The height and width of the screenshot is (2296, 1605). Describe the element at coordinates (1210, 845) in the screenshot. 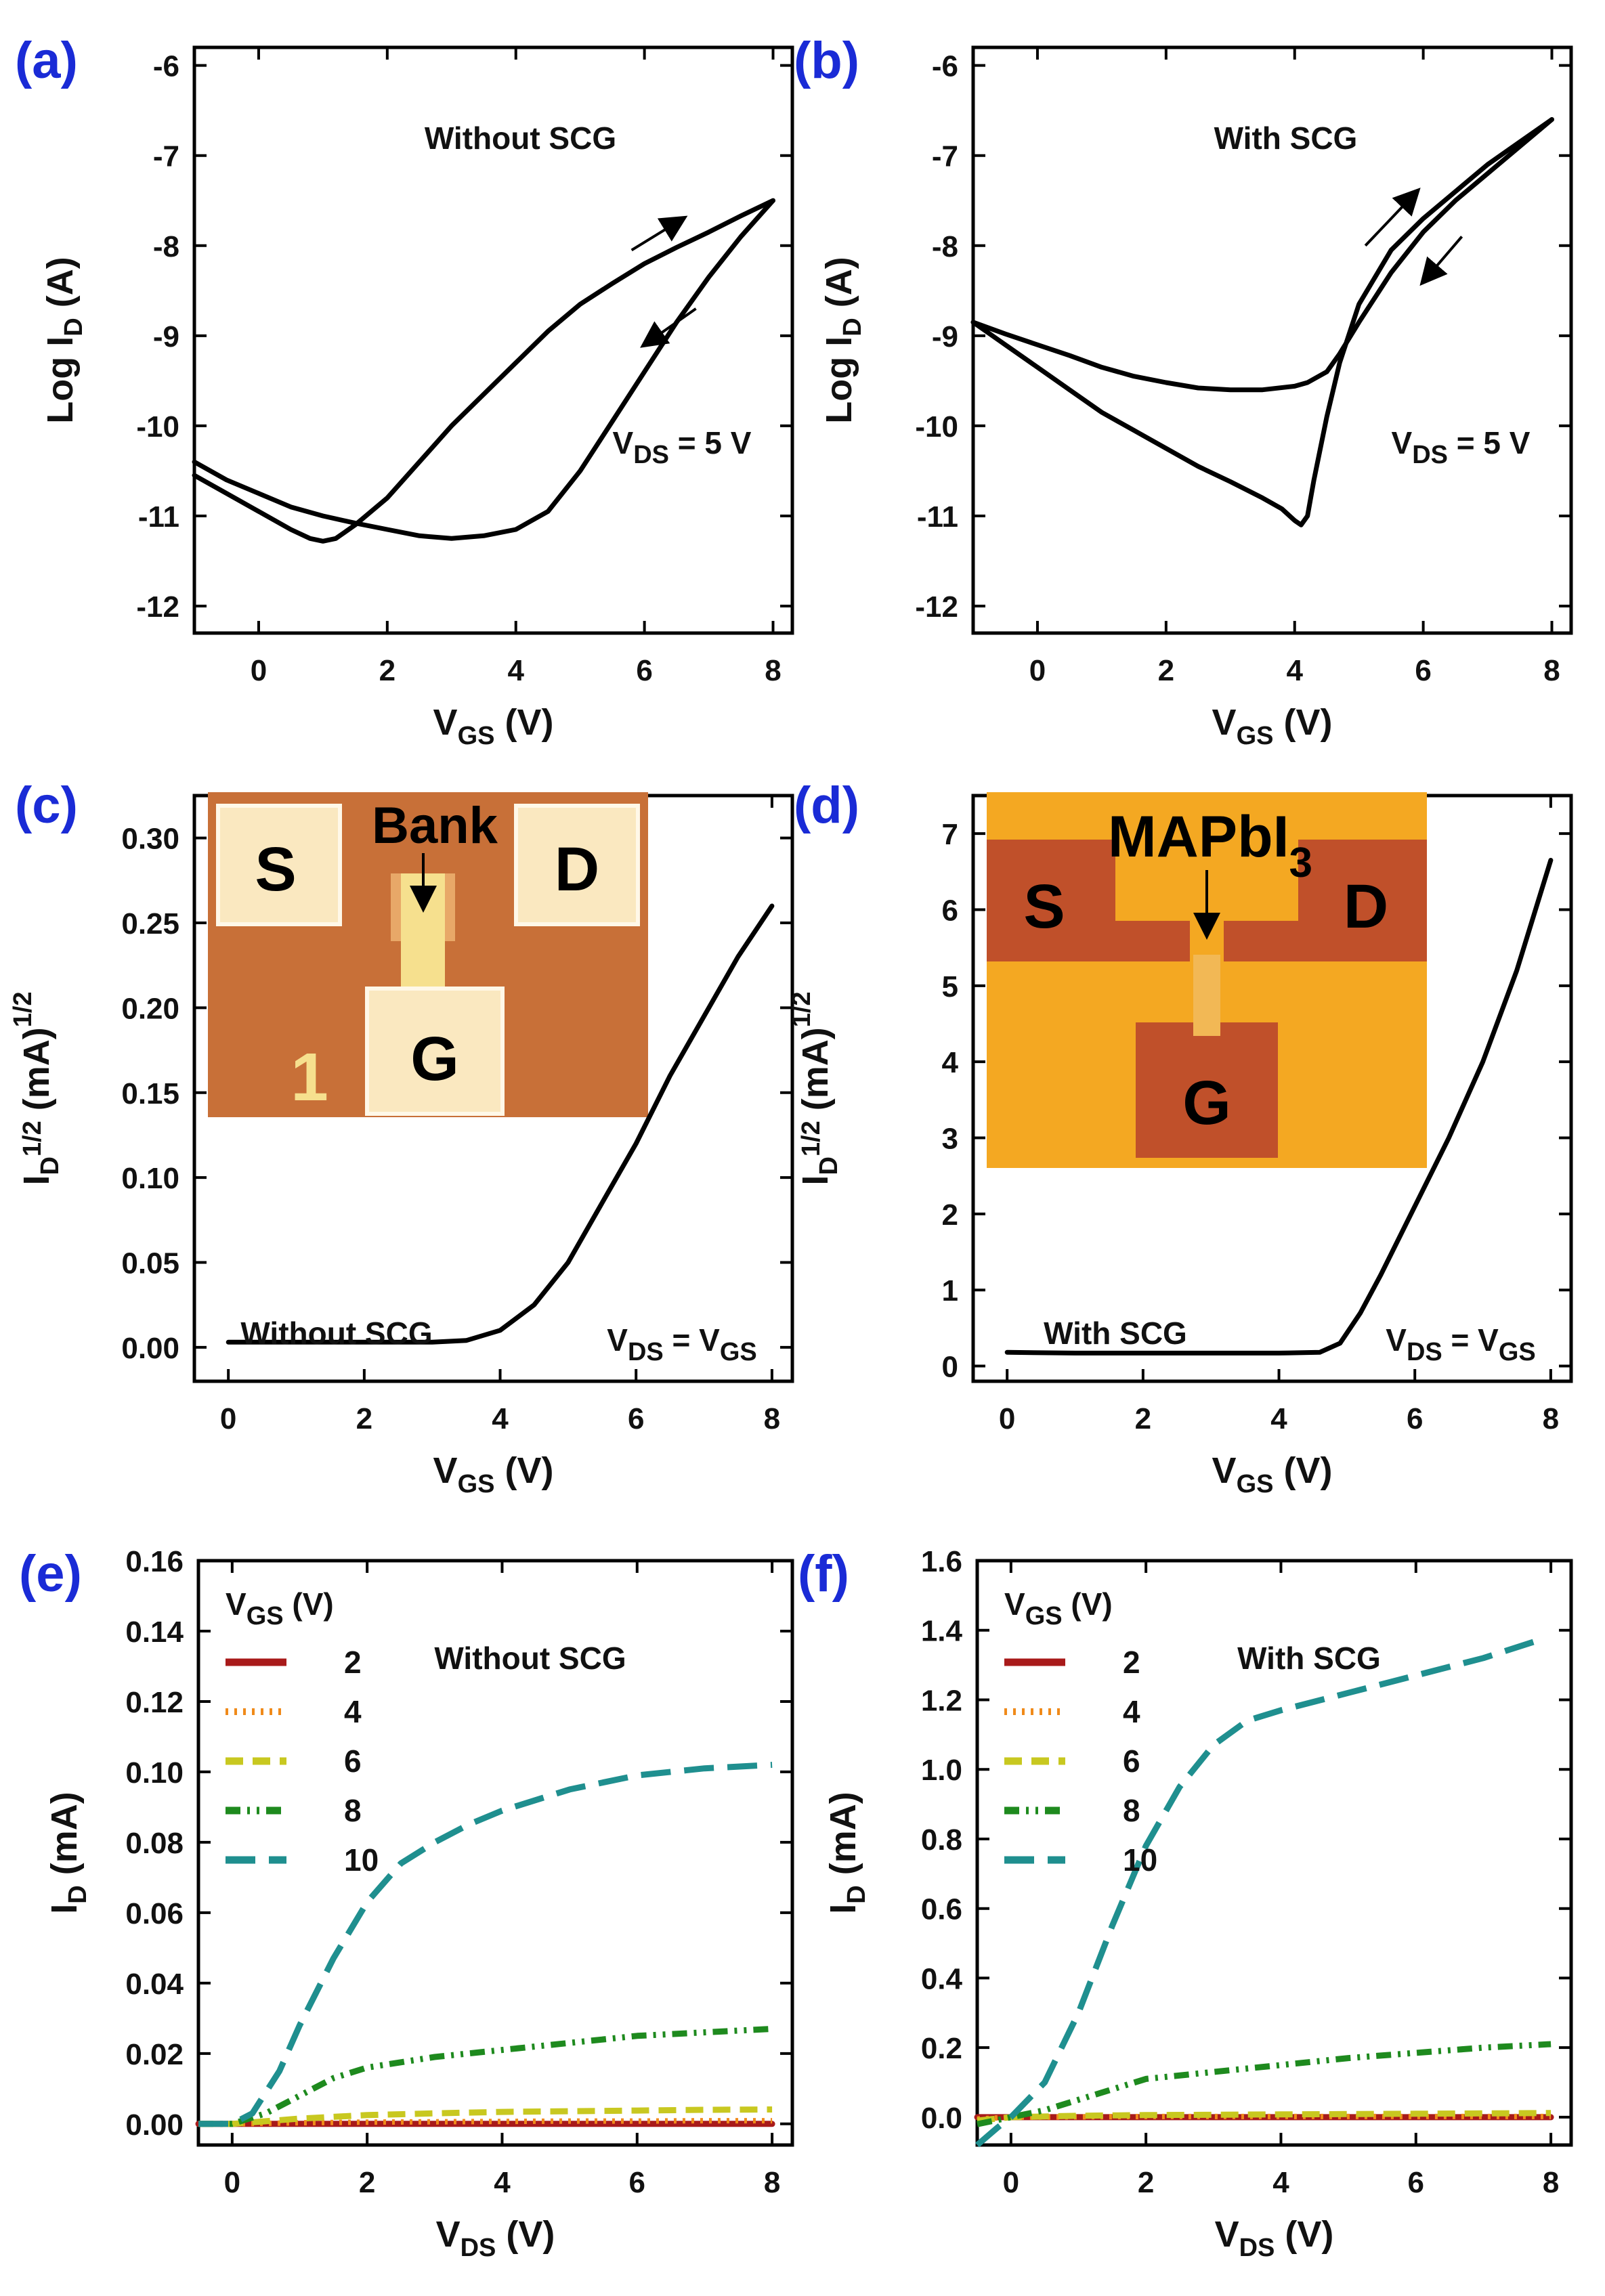

I see `inset-label-mapbi3: MAPbI3` at that location.